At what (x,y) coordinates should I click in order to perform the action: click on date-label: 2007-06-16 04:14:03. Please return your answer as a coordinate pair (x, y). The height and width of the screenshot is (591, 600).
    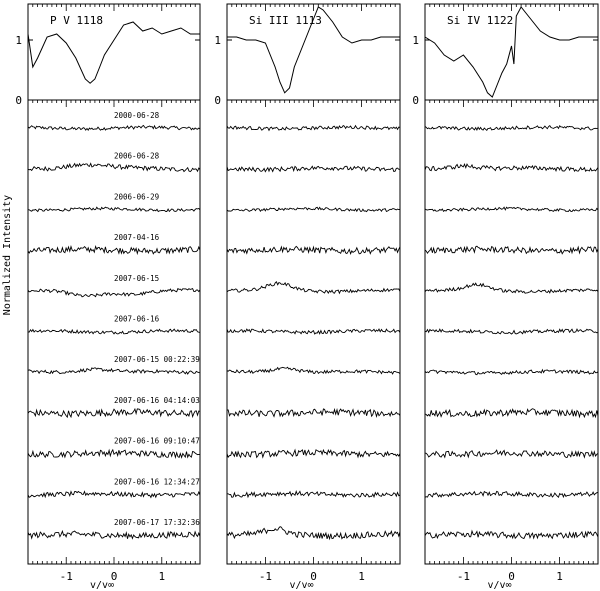
    Looking at the image, I should click on (157, 400).